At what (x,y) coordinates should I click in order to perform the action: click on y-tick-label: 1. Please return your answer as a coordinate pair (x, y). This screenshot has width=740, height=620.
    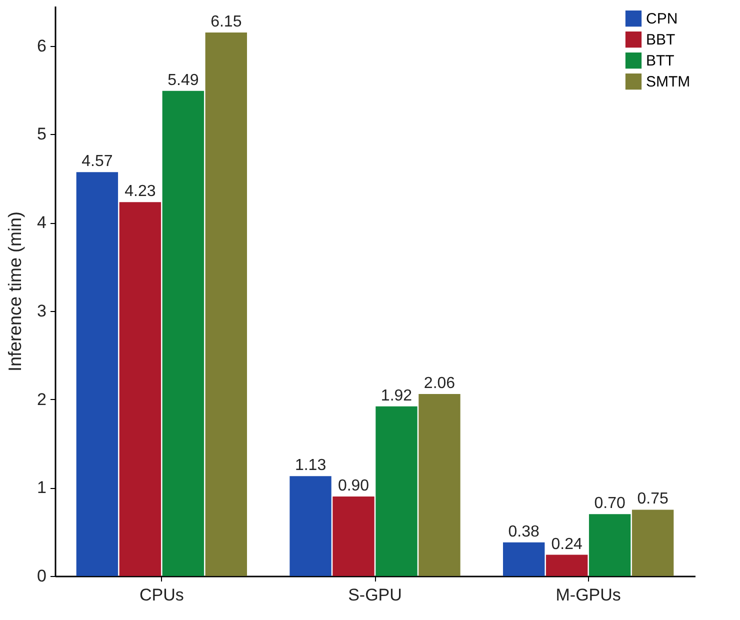
    Looking at the image, I should click on (41, 488).